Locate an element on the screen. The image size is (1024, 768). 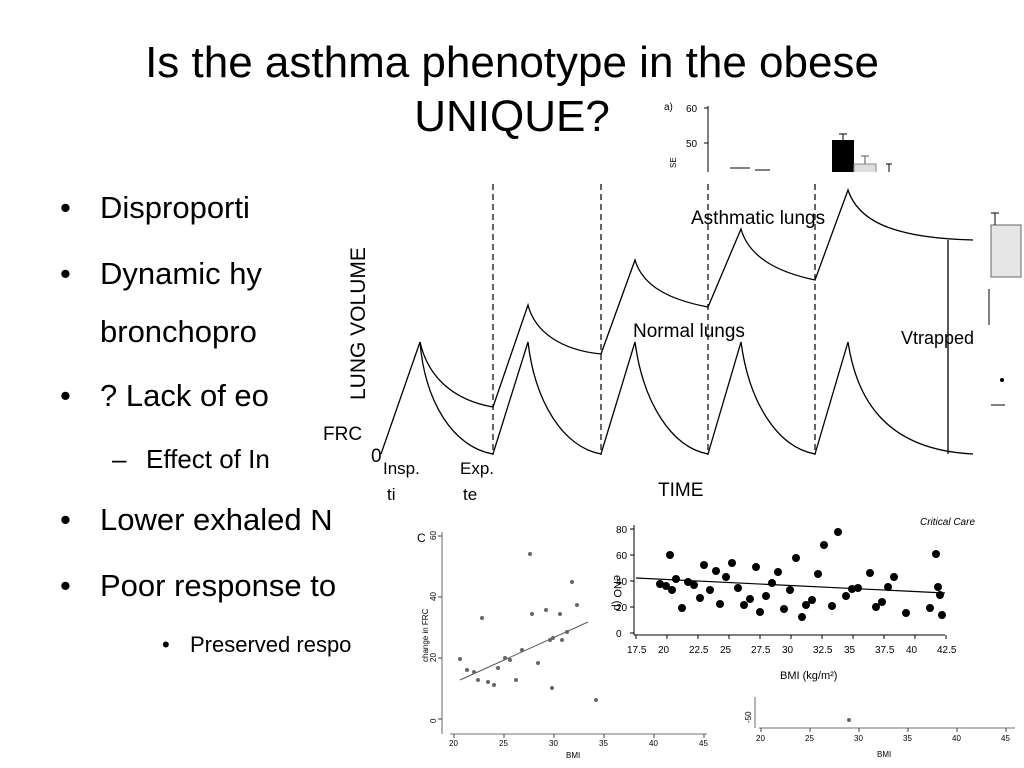
frc-xtick-label: 25 is located at coordinates (503, 743).